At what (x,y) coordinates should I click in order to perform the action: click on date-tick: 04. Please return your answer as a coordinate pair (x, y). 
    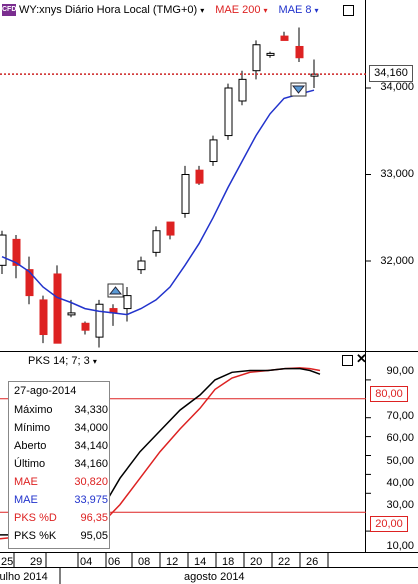
    Looking at the image, I should click on (86, 562).